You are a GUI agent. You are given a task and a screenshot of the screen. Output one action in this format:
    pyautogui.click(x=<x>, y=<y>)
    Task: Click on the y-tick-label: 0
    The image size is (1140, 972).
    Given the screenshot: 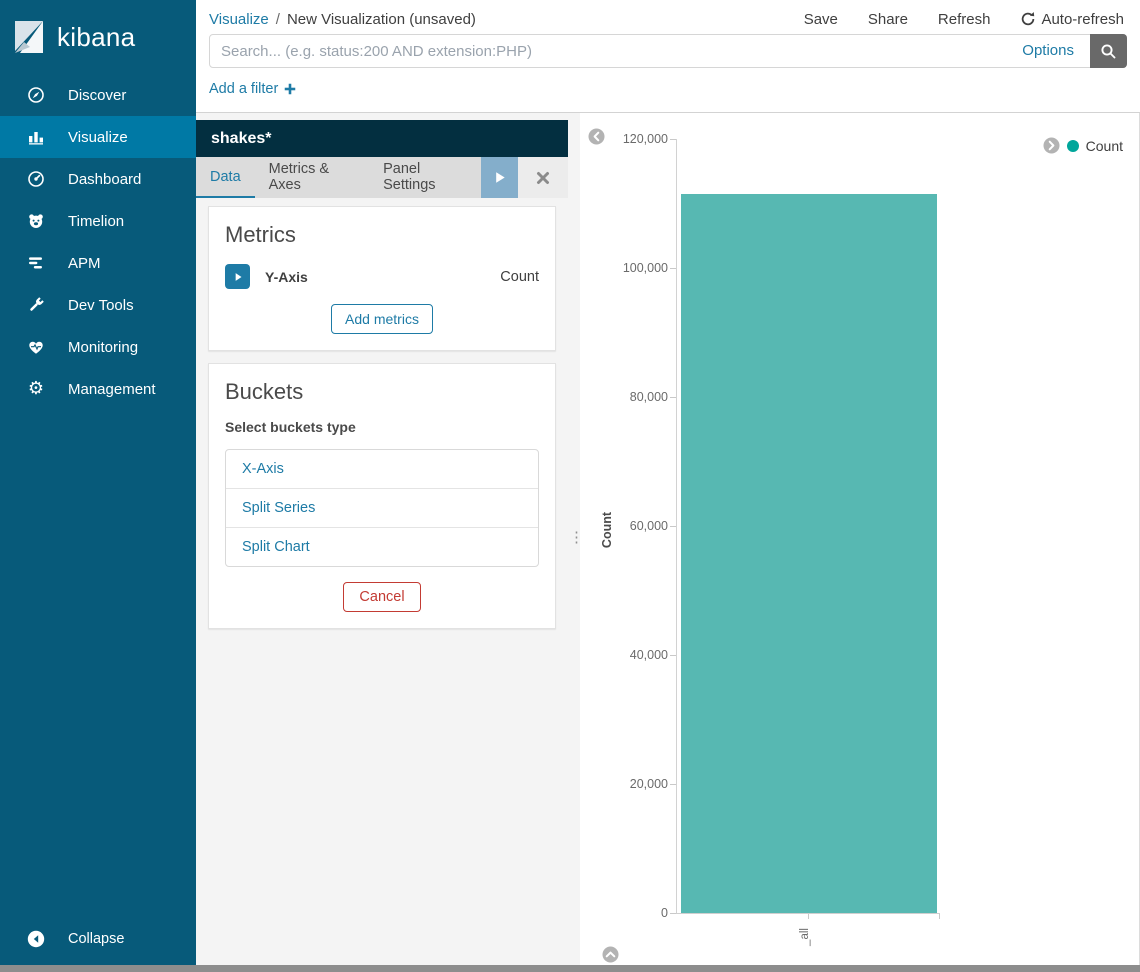 What is the action you would take?
    pyautogui.click(x=664, y=913)
    